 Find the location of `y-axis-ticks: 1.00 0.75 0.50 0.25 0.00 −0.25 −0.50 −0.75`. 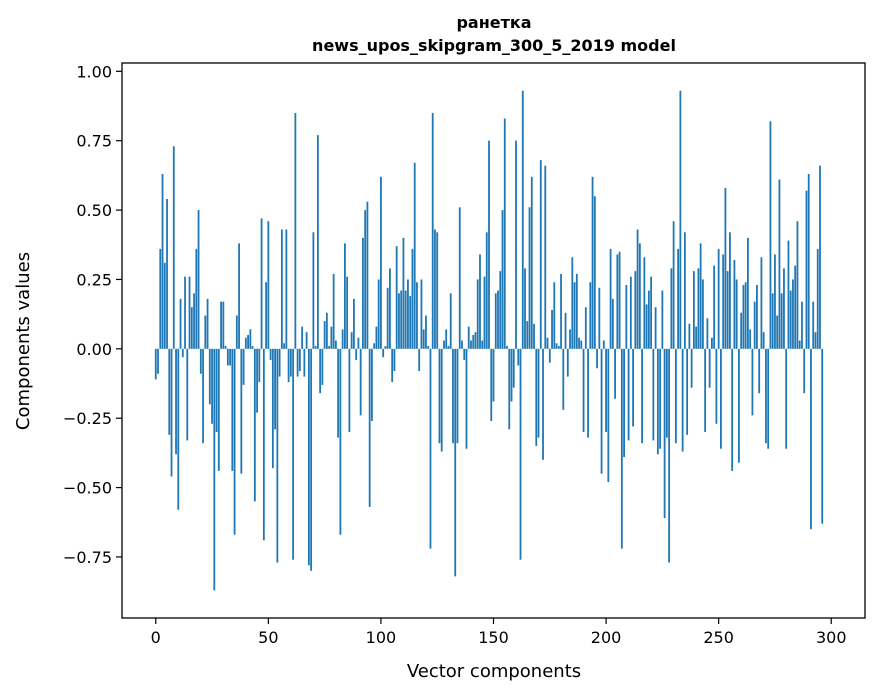

y-axis-ticks: 1.00 0.75 0.50 0.25 0.00 −0.25 −0.50 −0.75 is located at coordinates (92, 314).